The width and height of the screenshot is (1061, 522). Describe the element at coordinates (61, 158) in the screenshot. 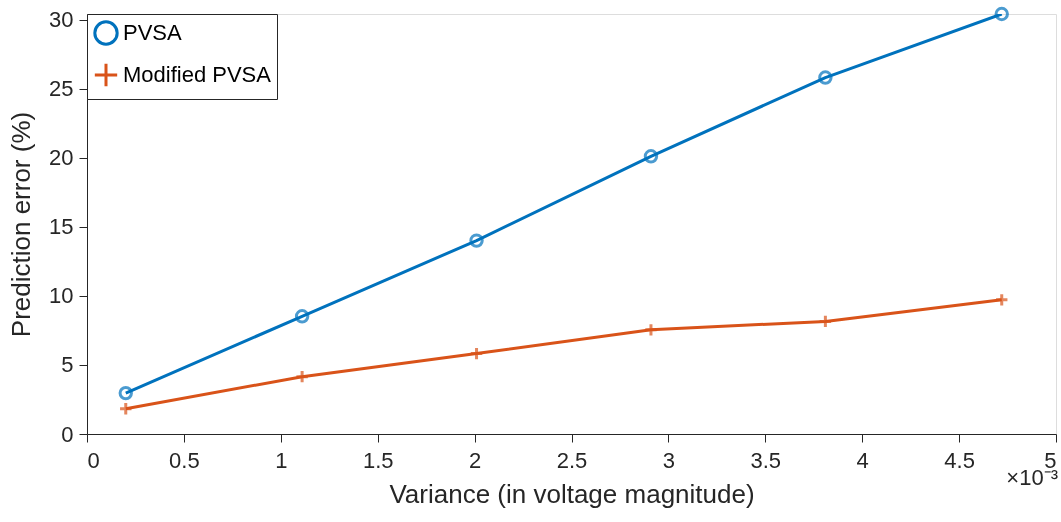

I see `y-tick-label: 20` at that location.